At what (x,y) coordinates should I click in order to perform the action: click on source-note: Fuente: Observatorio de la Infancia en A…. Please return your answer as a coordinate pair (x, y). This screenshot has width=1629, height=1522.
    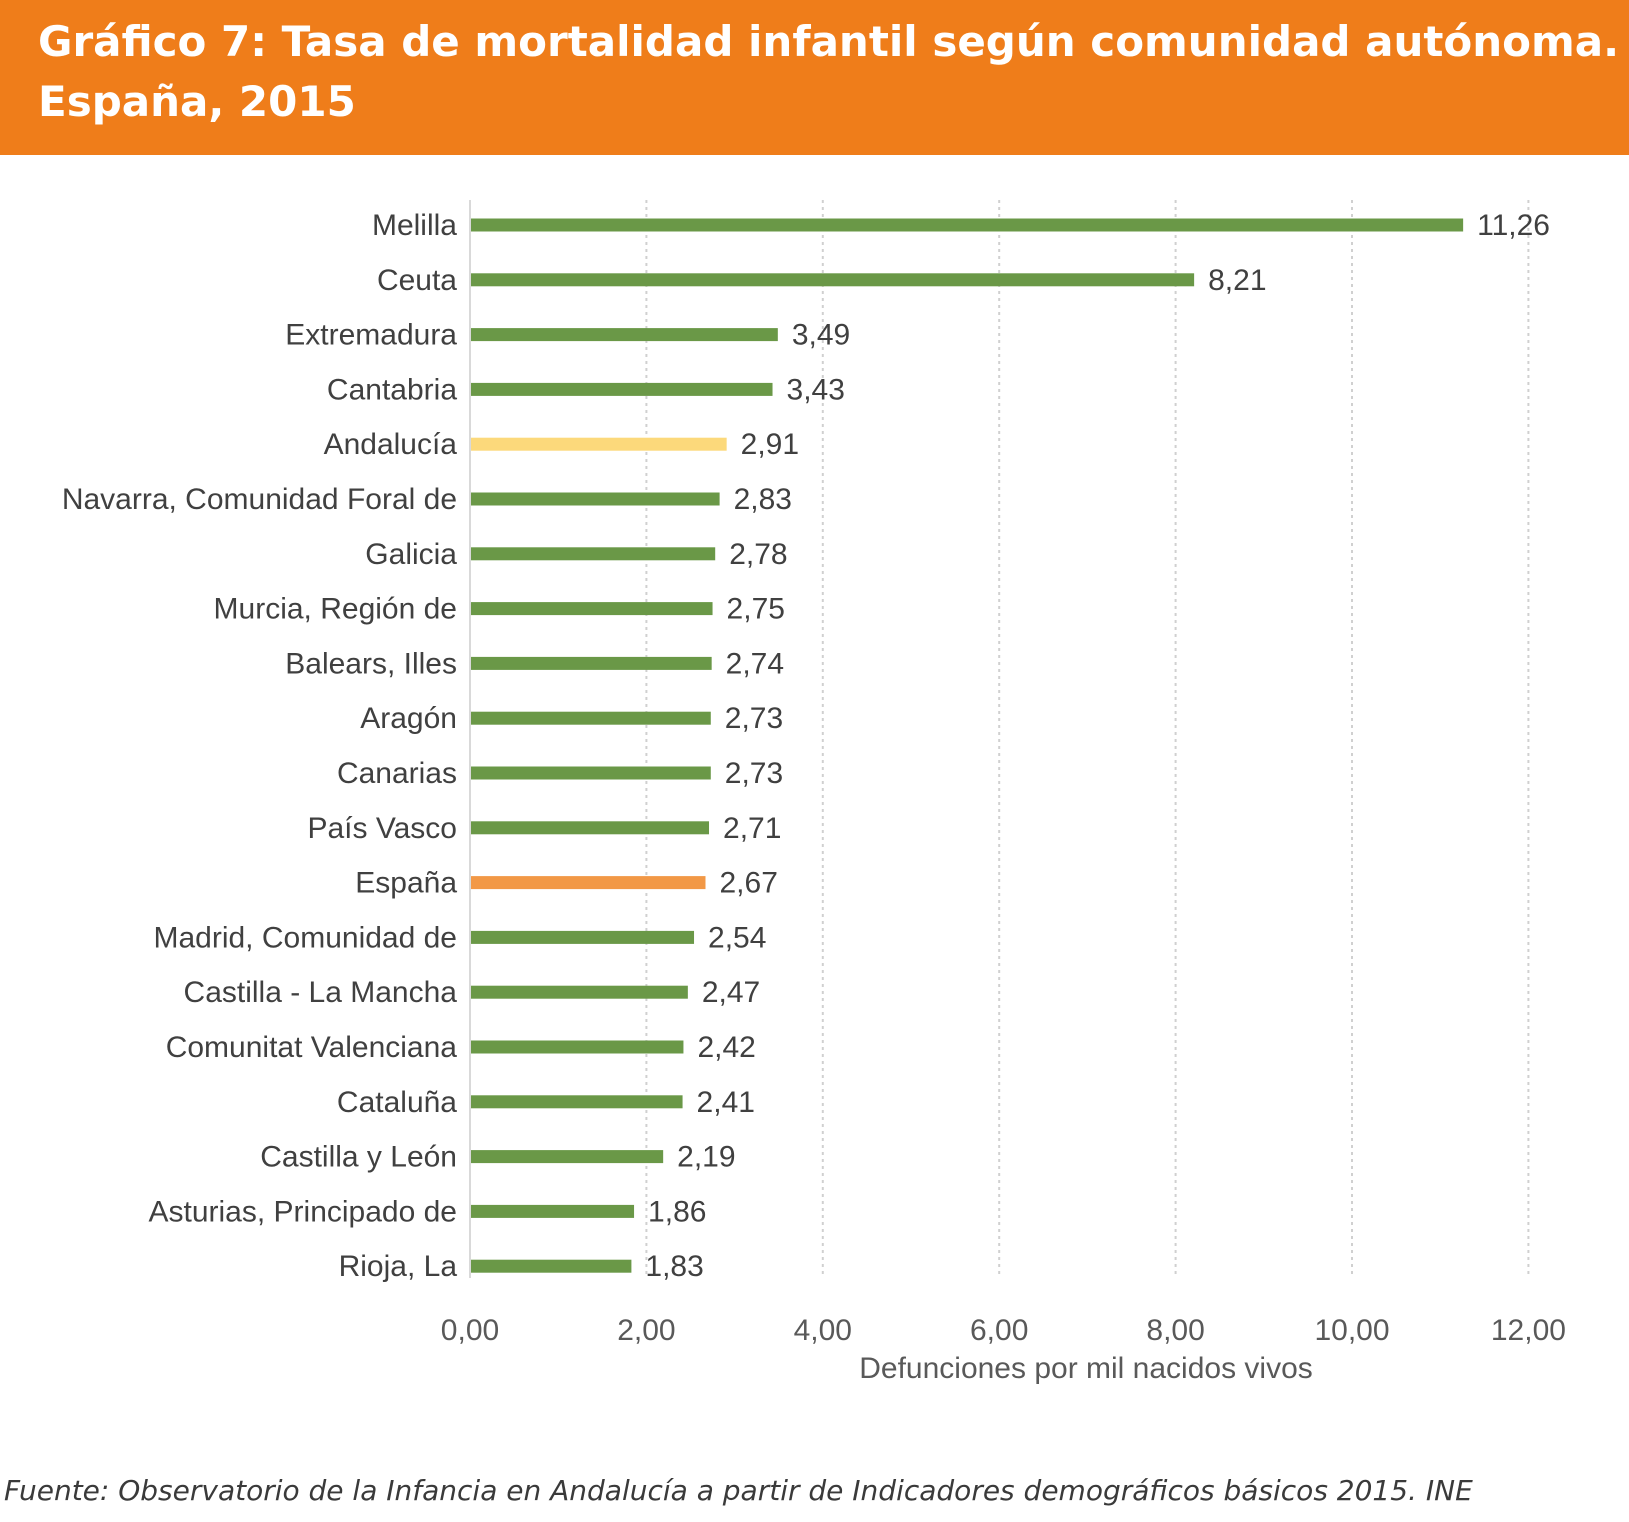
    Looking at the image, I should click on (738, 1490).